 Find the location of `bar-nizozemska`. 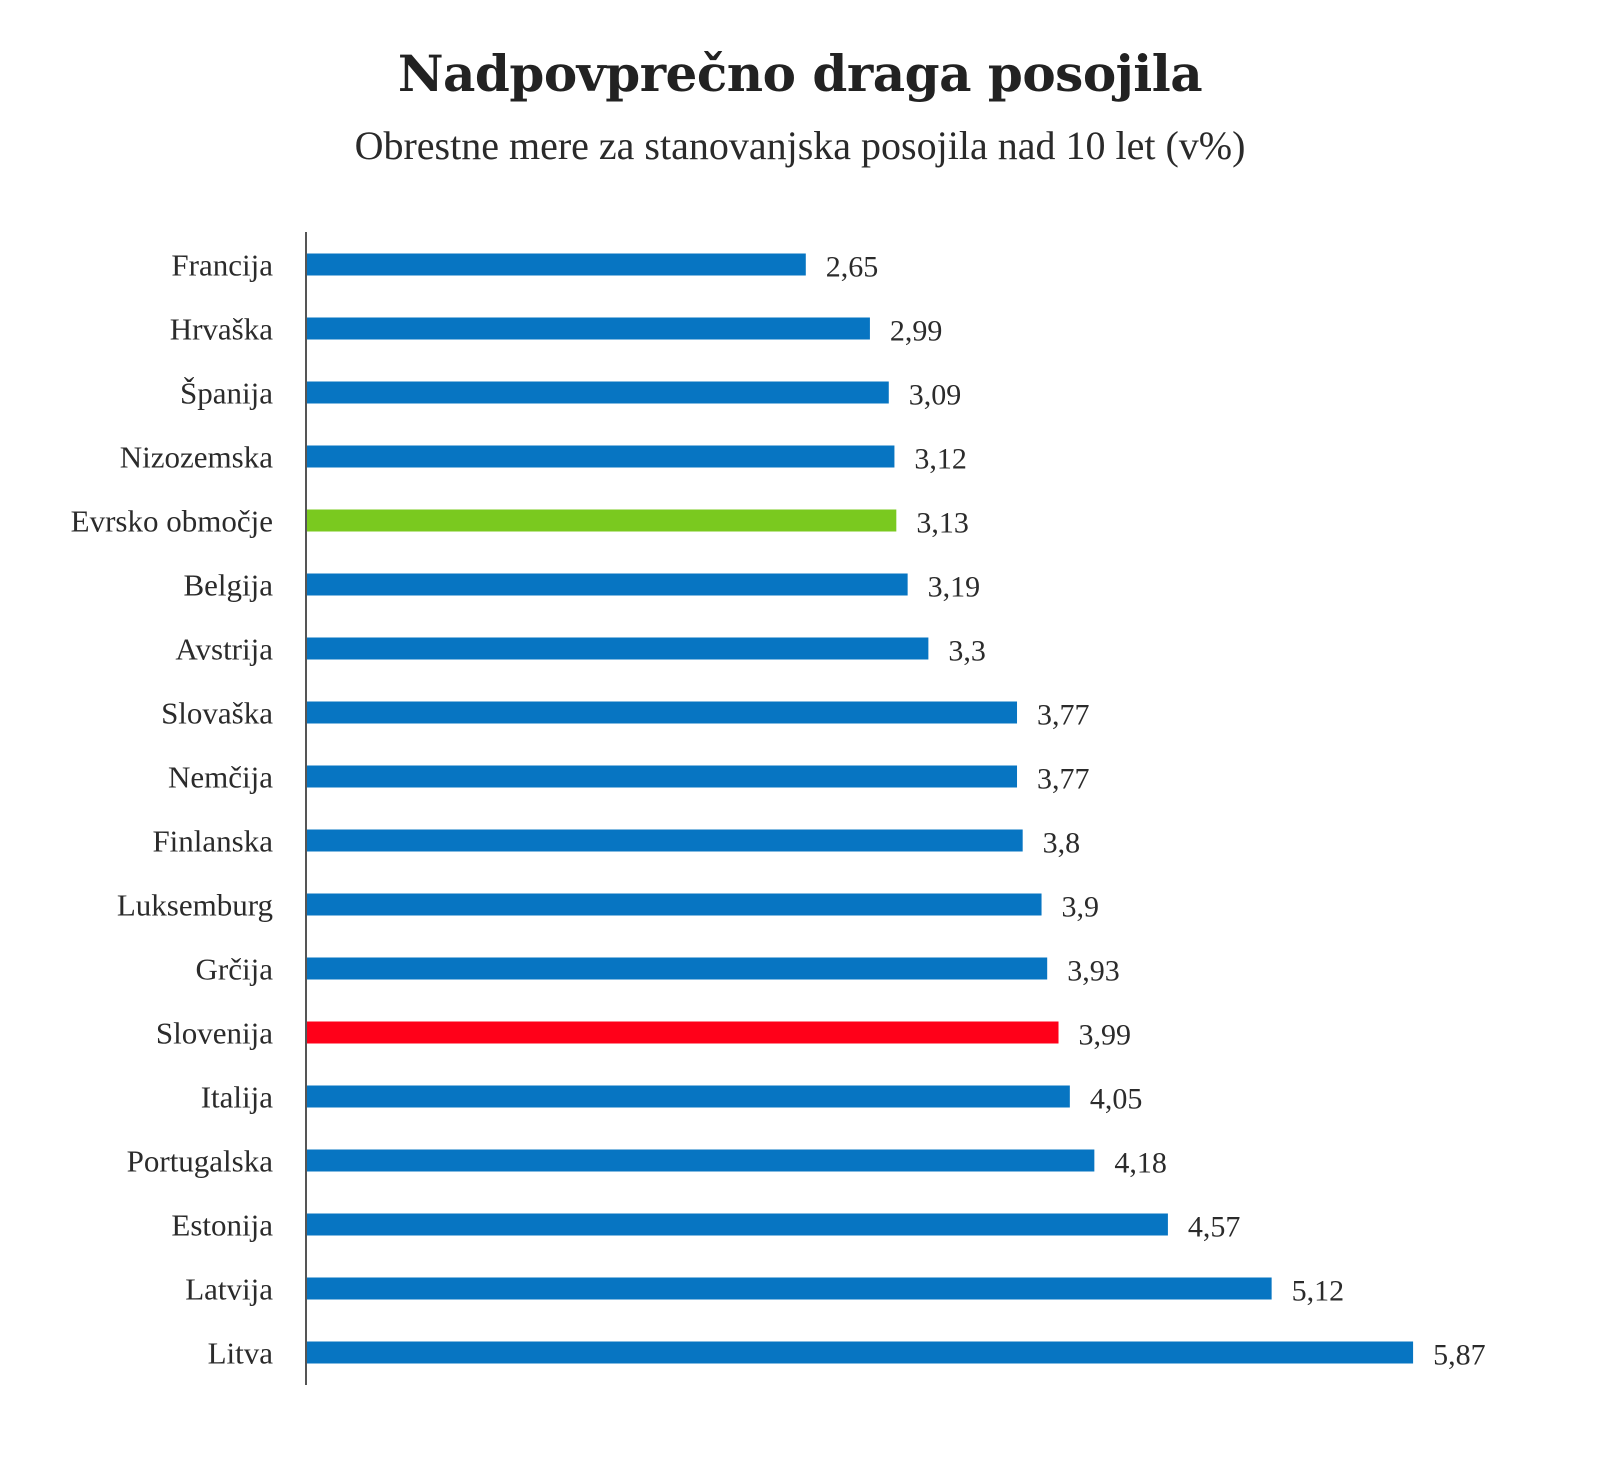

bar-nizozemska is located at coordinates (601, 456).